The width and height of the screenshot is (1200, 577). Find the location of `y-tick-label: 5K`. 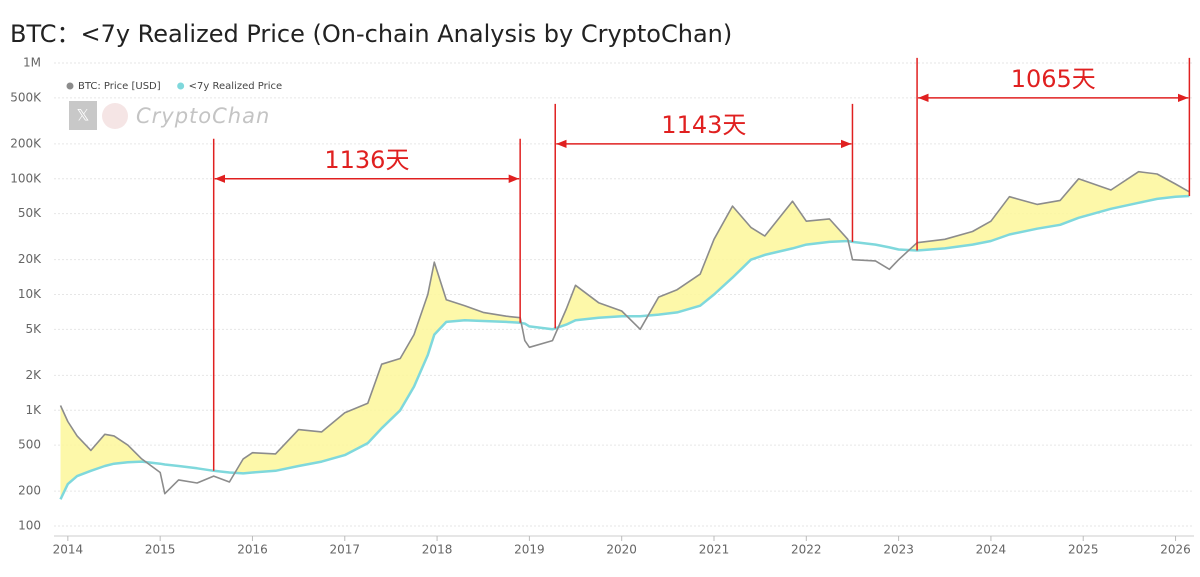

y-tick-label: 5K is located at coordinates (33, 329).